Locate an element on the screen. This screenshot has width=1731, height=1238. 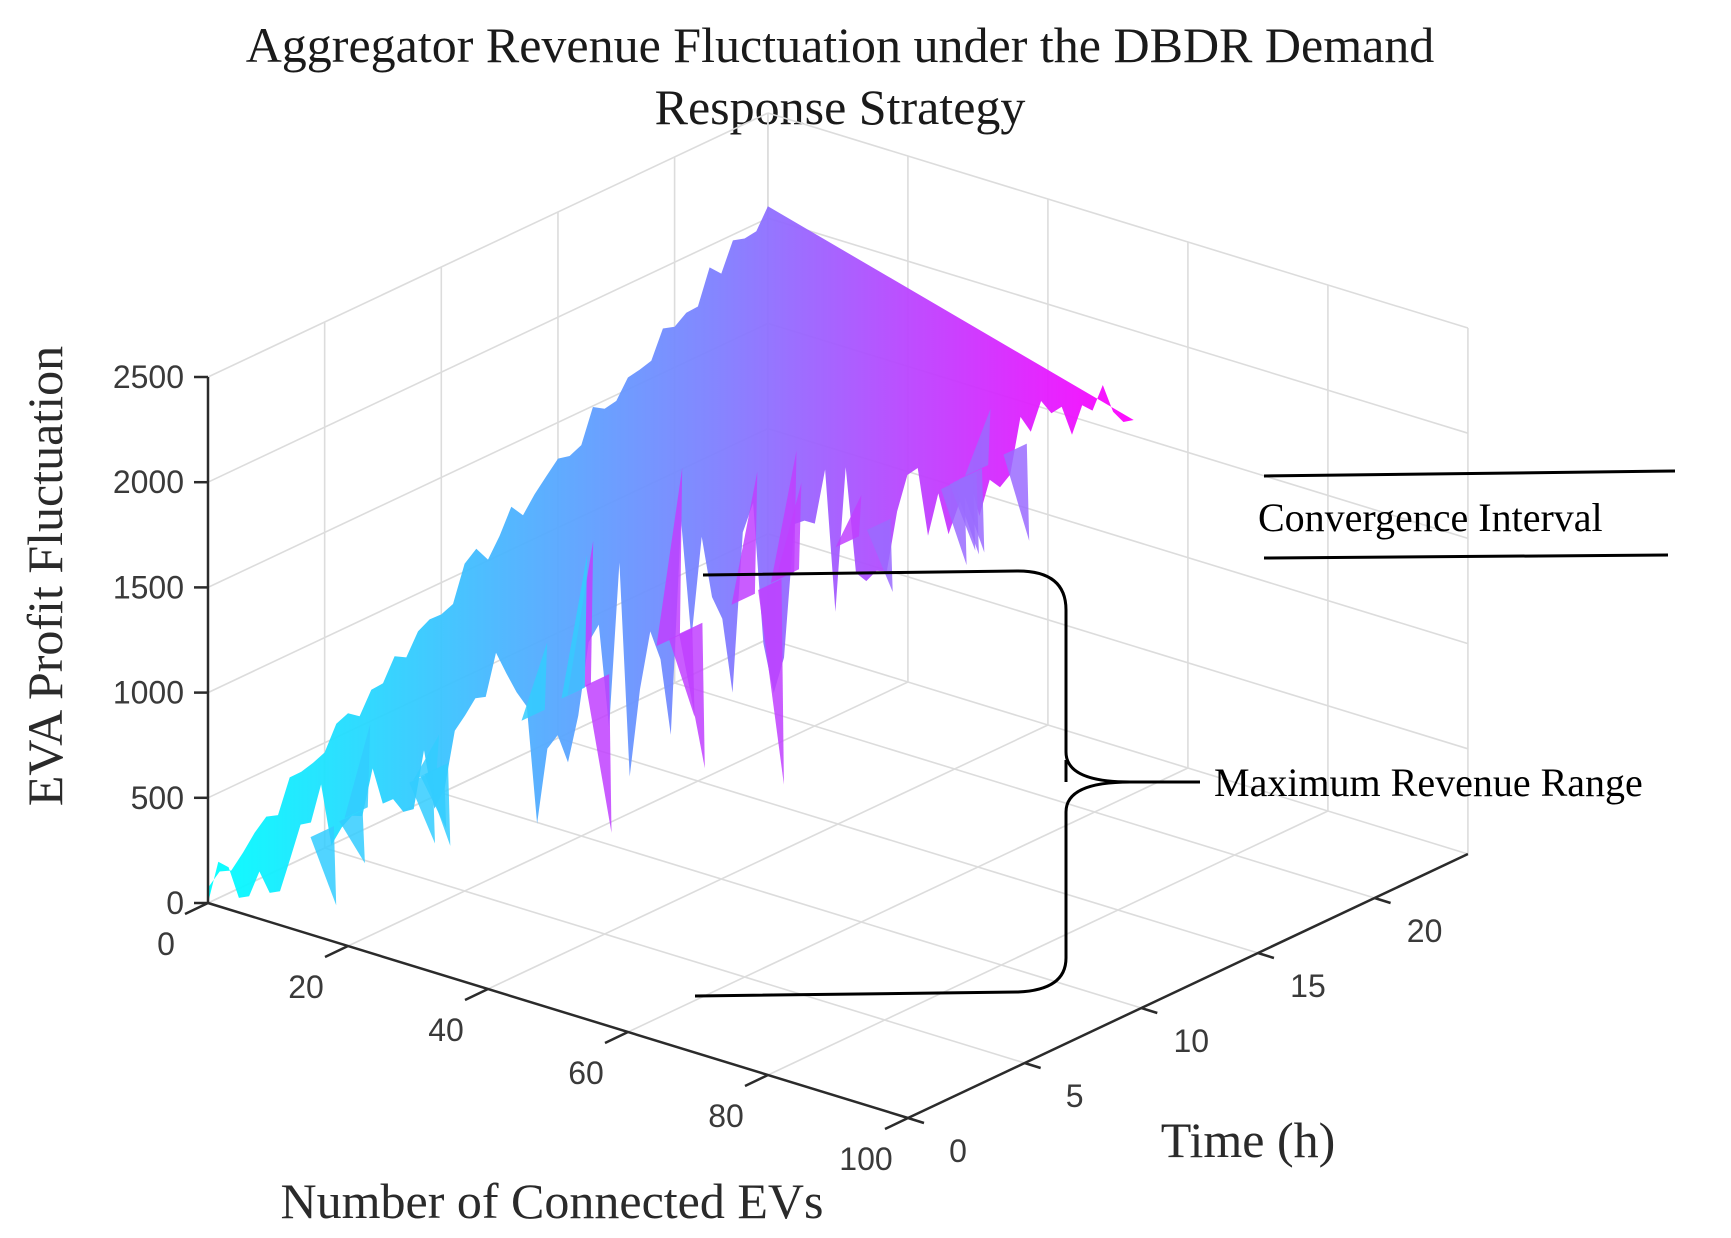
y-tick-label-2: 10 is located at coordinates (1192, 1041).